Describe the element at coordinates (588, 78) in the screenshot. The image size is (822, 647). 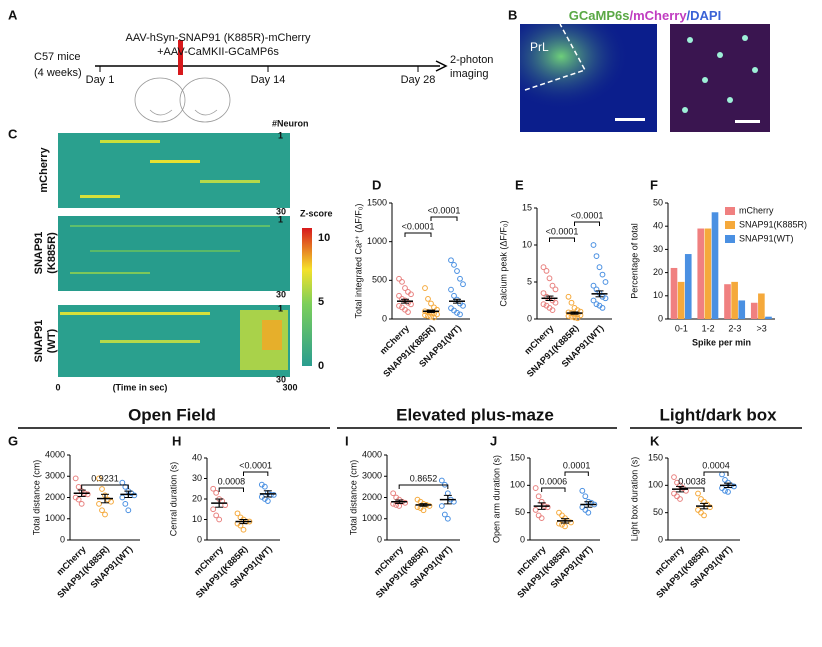
I see `brain-image-signal` at that location.